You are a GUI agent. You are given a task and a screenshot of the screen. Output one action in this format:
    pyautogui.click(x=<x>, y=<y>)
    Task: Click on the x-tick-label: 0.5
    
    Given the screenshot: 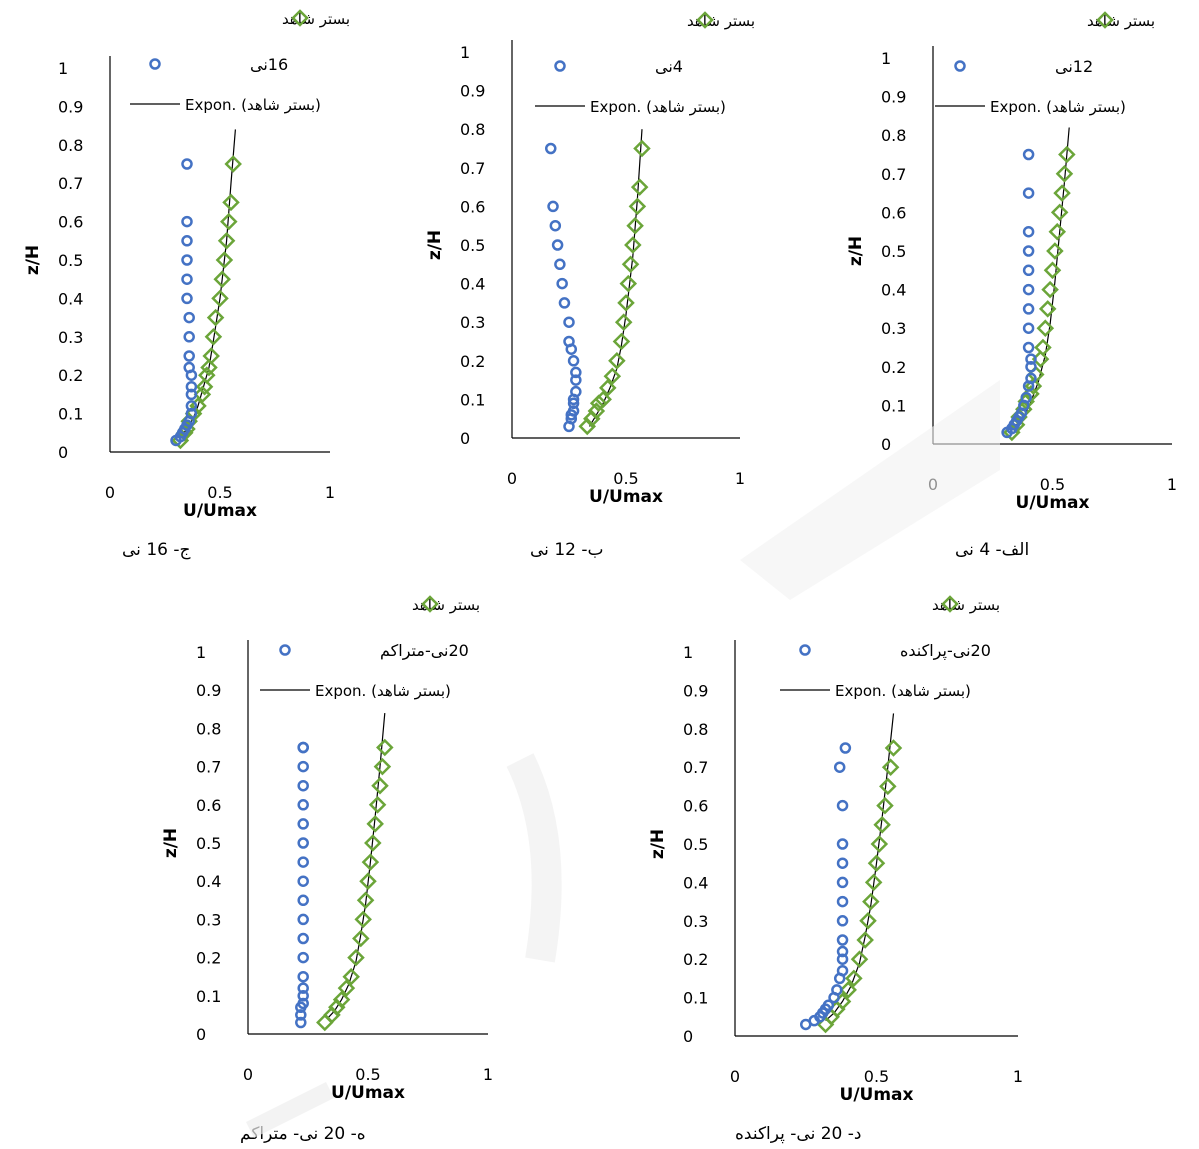 What is the action you would take?
    pyautogui.click(x=219, y=492)
    